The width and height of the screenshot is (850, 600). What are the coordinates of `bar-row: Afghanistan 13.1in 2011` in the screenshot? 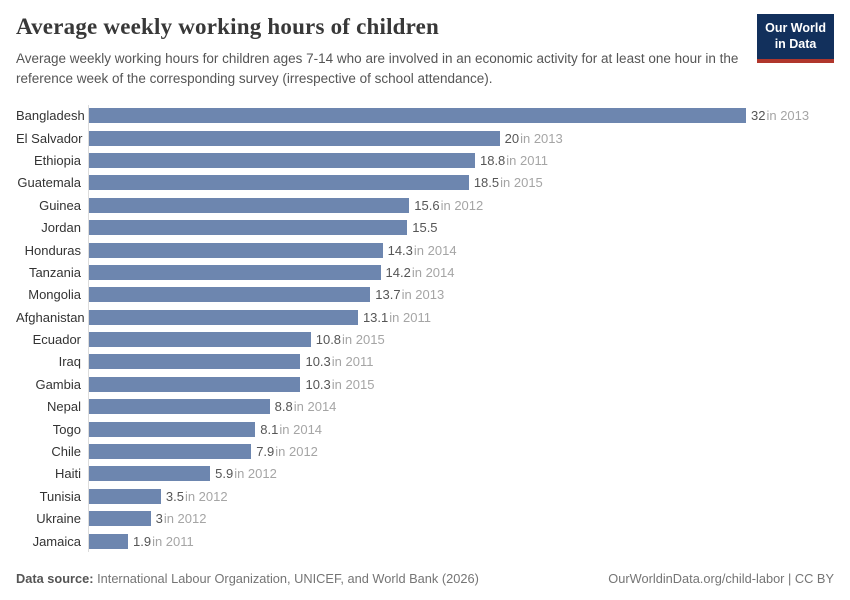 It's located at (425, 317).